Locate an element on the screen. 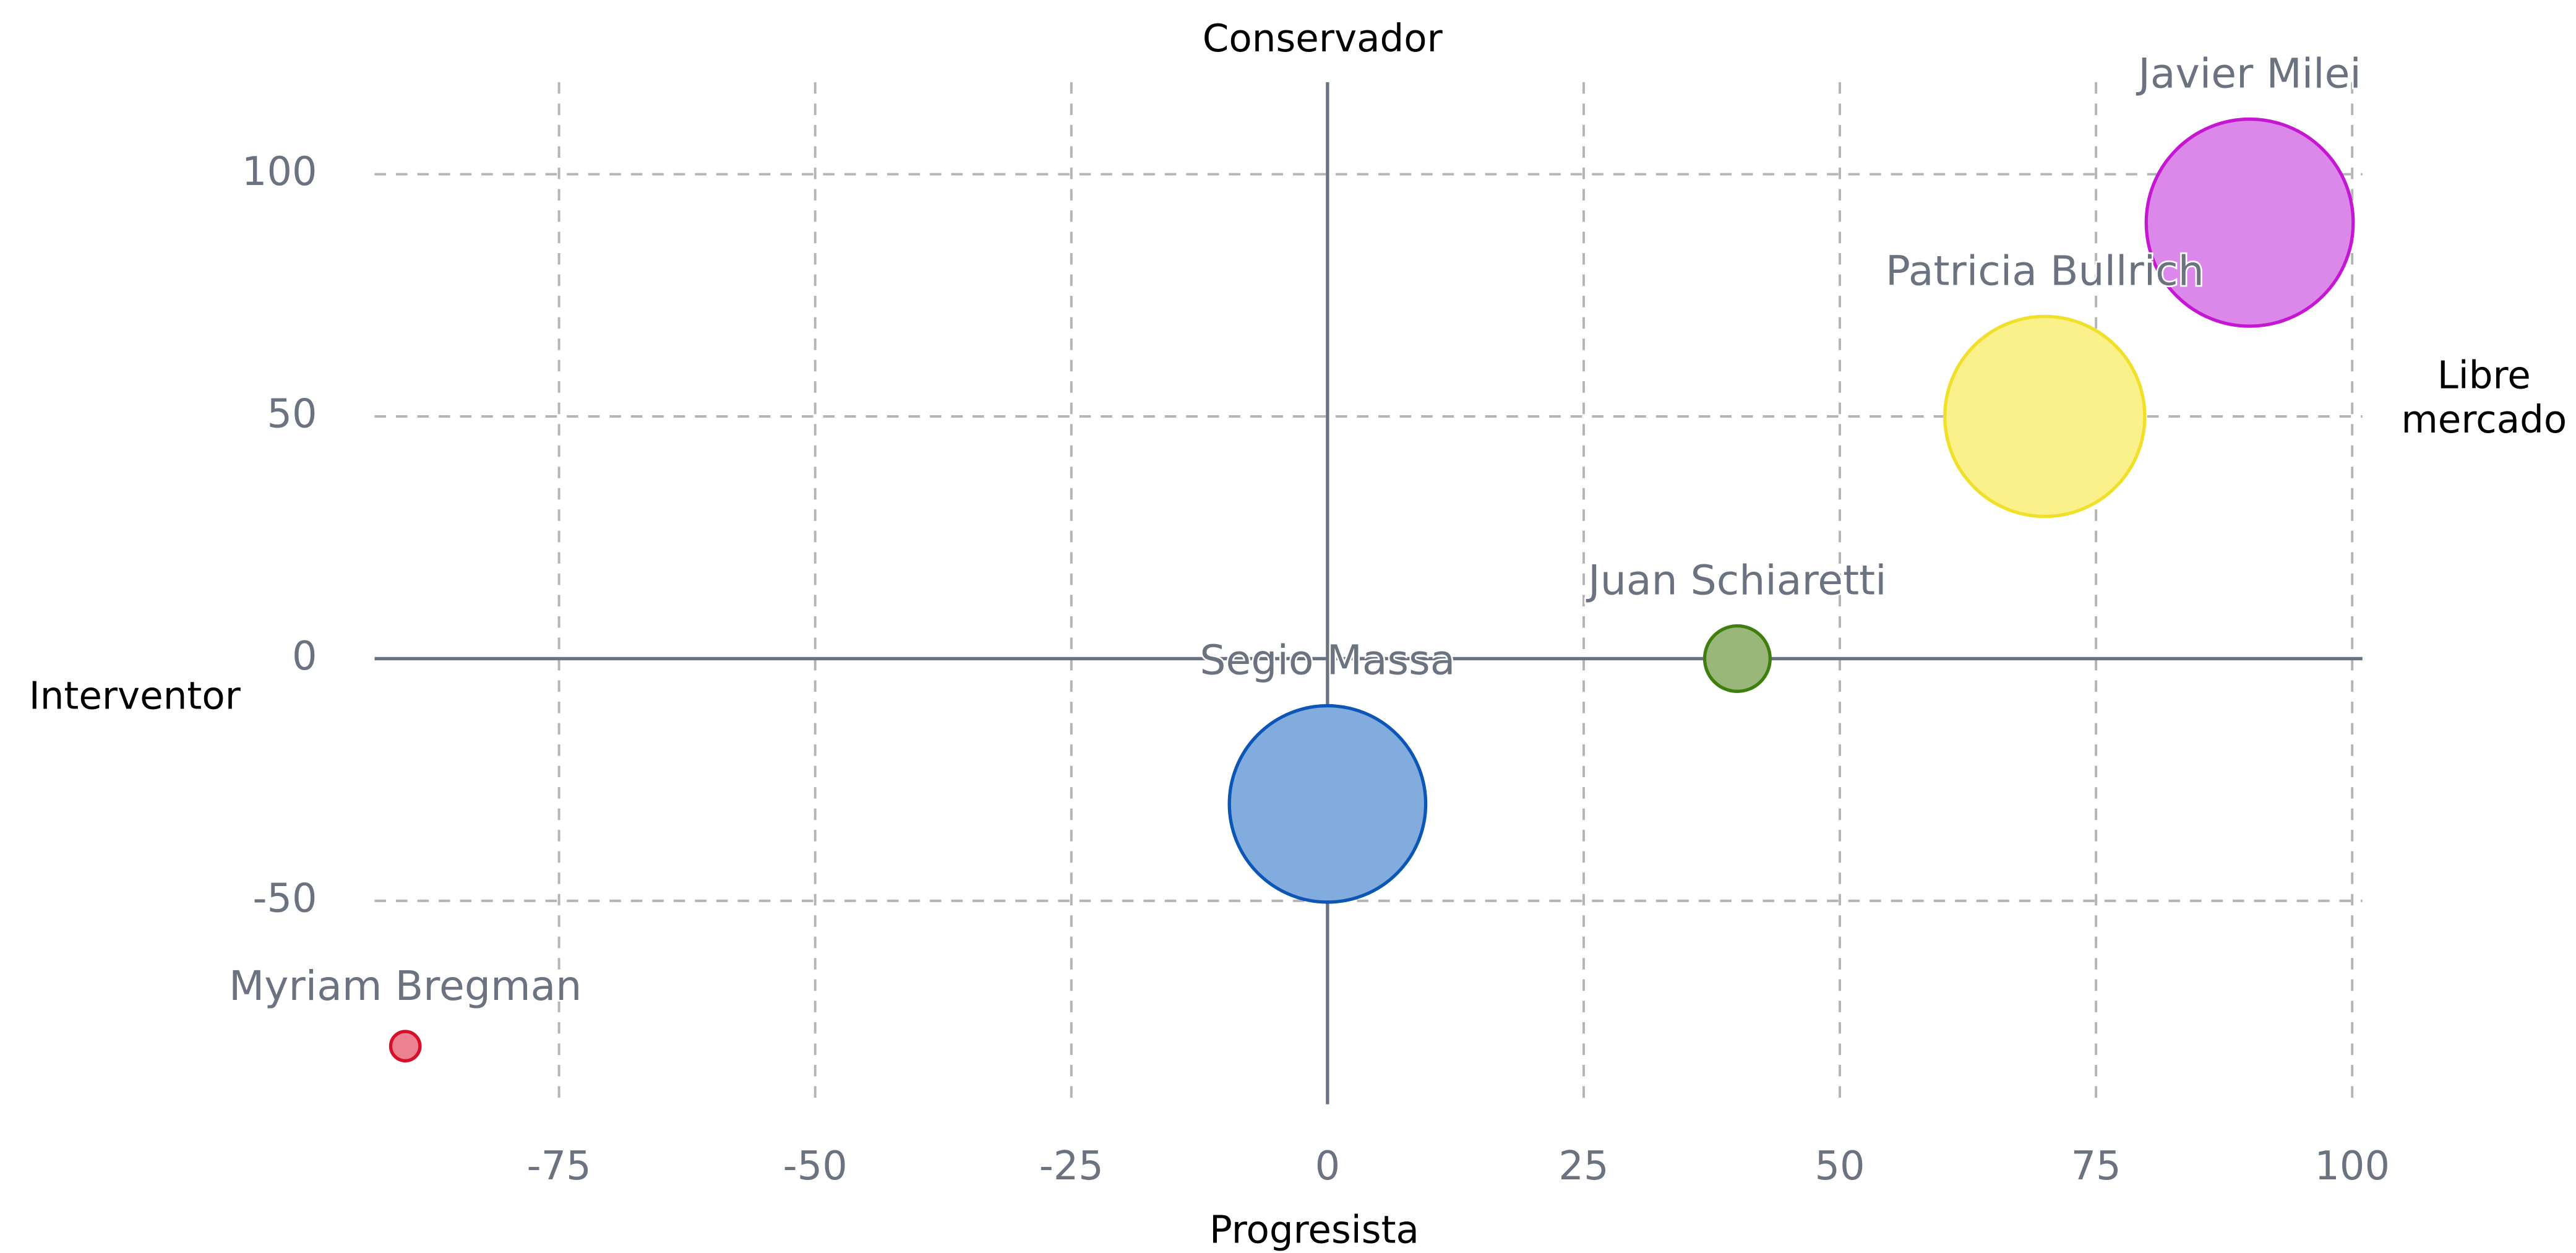 This screenshot has height=1253, width=2576. right-label: mercado is located at coordinates (2484, 420).